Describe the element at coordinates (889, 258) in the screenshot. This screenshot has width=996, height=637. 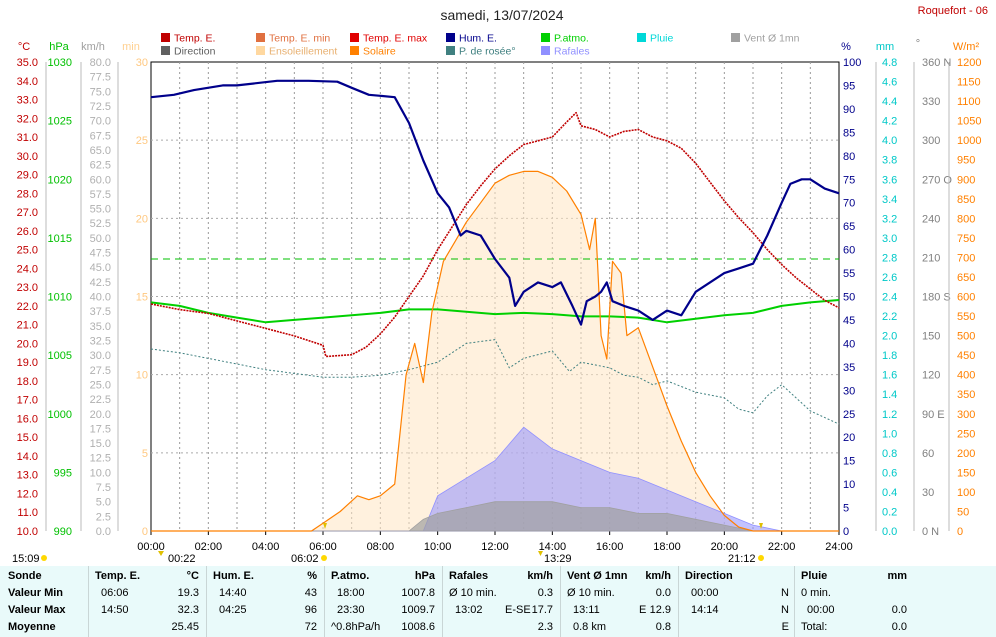
I see `rain-tick: 2.8` at that location.